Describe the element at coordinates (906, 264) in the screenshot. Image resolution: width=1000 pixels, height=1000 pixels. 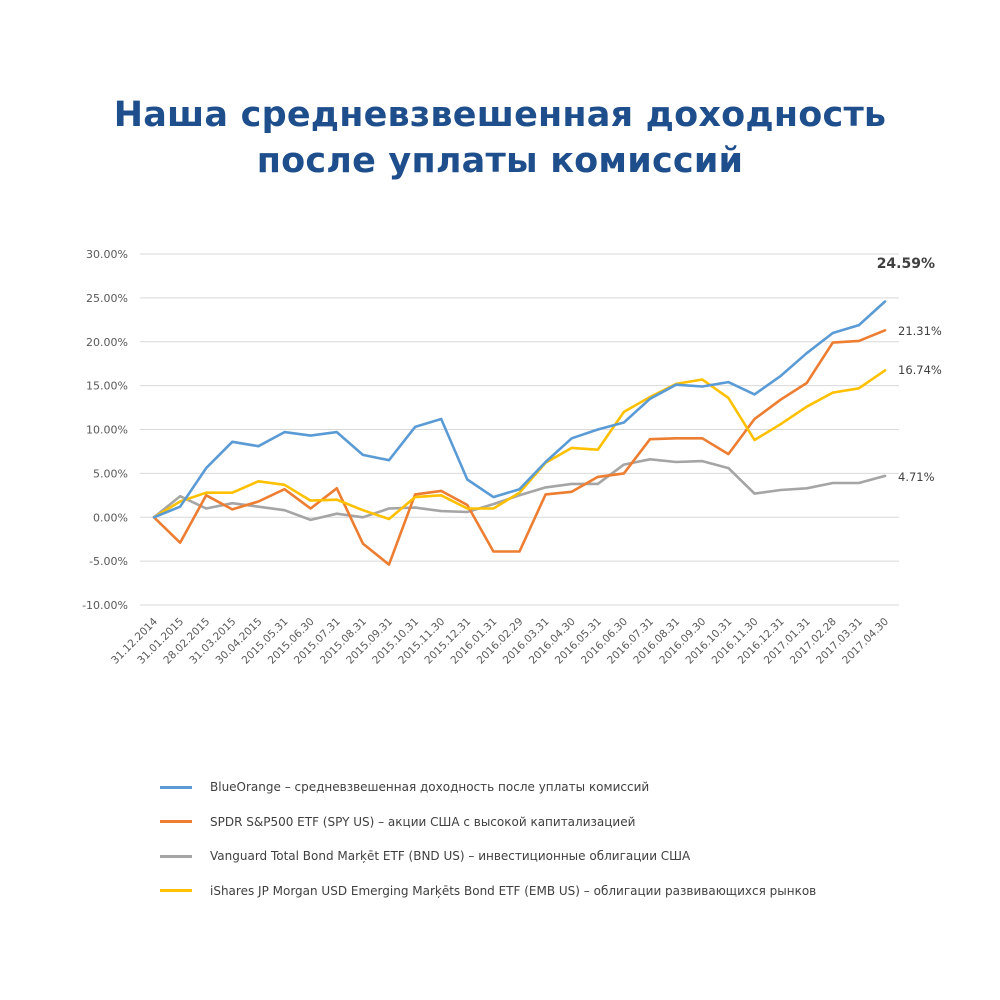
I see `end-value-label: 24.59%` at that location.